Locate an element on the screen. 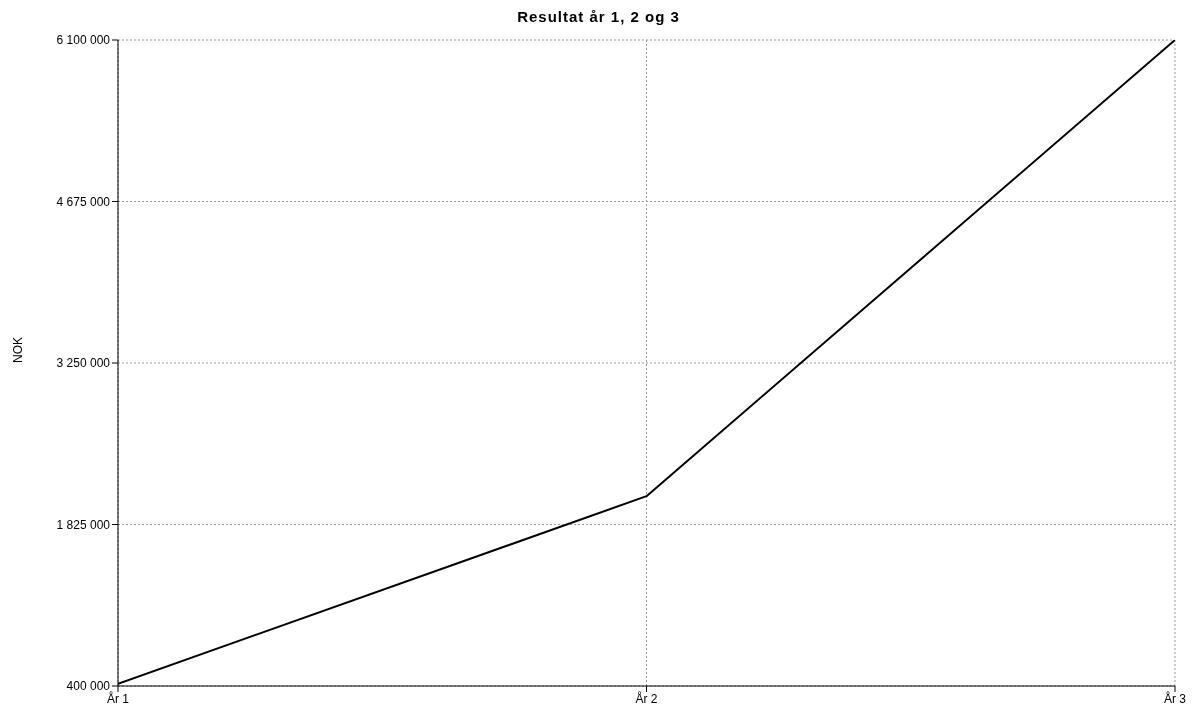  y-tick-label: 3 250 000 is located at coordinates (83, 363).